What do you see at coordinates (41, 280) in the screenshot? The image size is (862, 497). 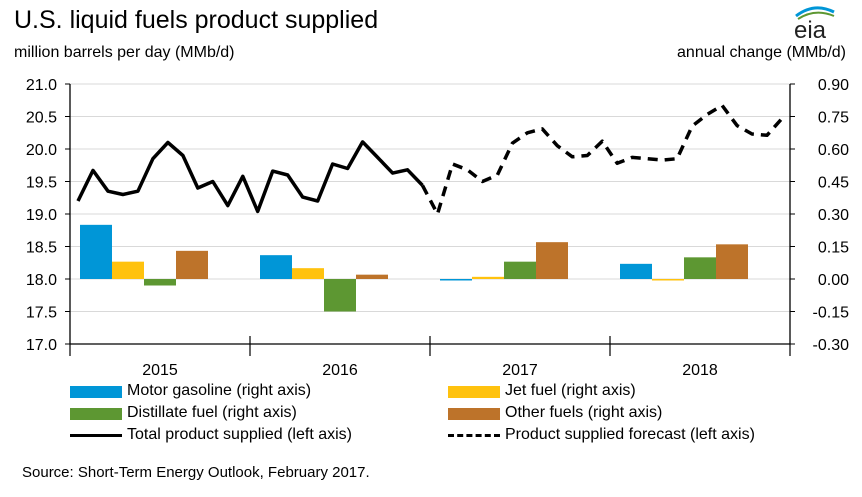 I see `left-tick-label: 18.0` at bounding box center [41, 280].